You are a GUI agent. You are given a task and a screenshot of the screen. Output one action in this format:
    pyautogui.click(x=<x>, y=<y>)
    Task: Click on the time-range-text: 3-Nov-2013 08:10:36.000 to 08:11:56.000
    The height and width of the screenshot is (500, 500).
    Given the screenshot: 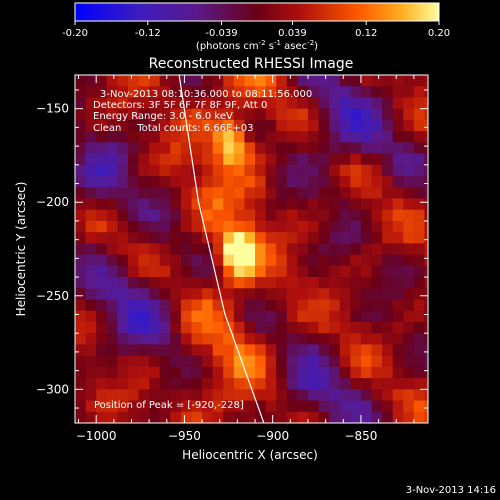 What is the action you would take?
    pyautogui.click(x=206, y=94)
    